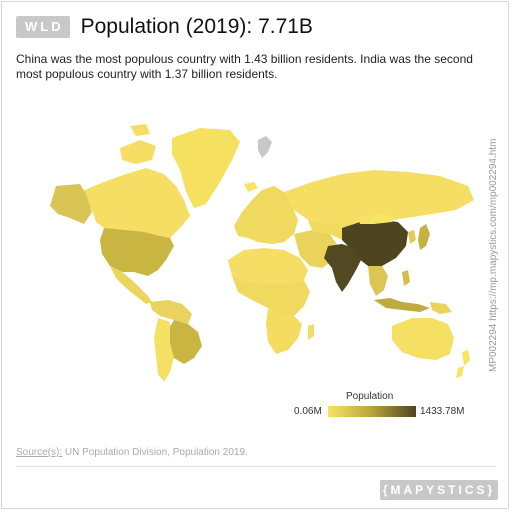 Image resolution: width=512 pixels, height=512 pixels. I want to click on legend-title: Population, so click(370, 396).